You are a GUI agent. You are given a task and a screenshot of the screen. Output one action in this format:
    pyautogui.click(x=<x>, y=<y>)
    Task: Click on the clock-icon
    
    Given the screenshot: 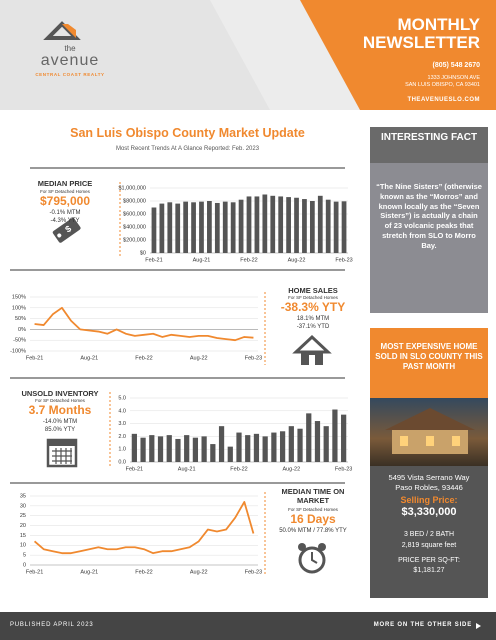 What is the action you would take?
    pyautogui.click(x=312, y=558)
    